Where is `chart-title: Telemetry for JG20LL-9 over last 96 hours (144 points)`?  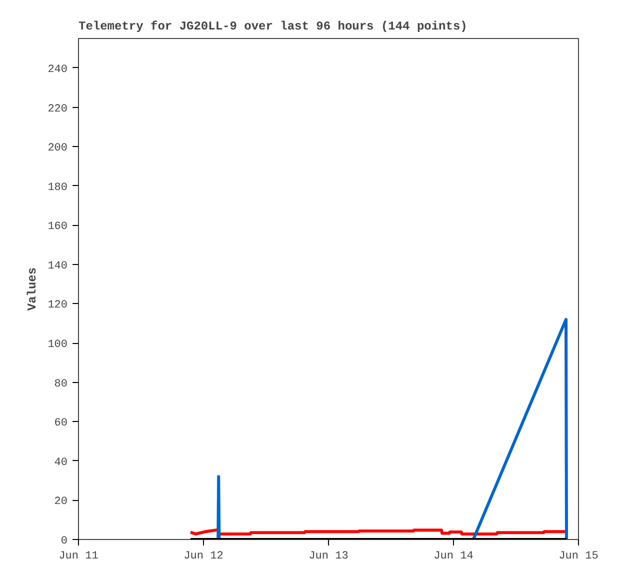
chart-title: Telemetry for JG20LL-9 over last 96 hours (144 points) is located at coordinates (273, 27).